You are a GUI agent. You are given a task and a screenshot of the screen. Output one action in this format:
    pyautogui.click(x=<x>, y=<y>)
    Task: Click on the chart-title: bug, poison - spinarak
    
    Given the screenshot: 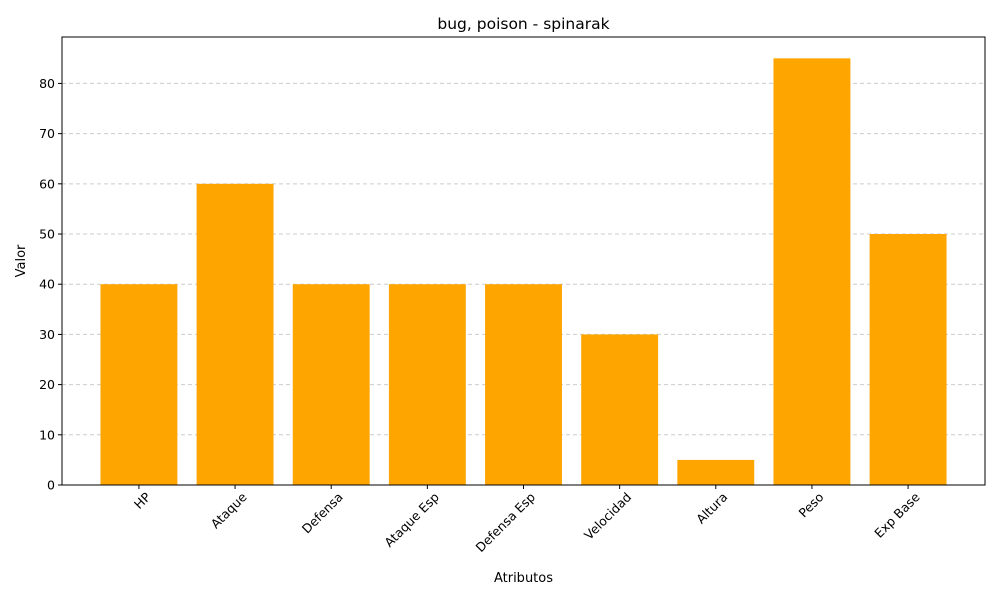 What is the action you would take?
    pyautogui.click(x=523, y=24)
    